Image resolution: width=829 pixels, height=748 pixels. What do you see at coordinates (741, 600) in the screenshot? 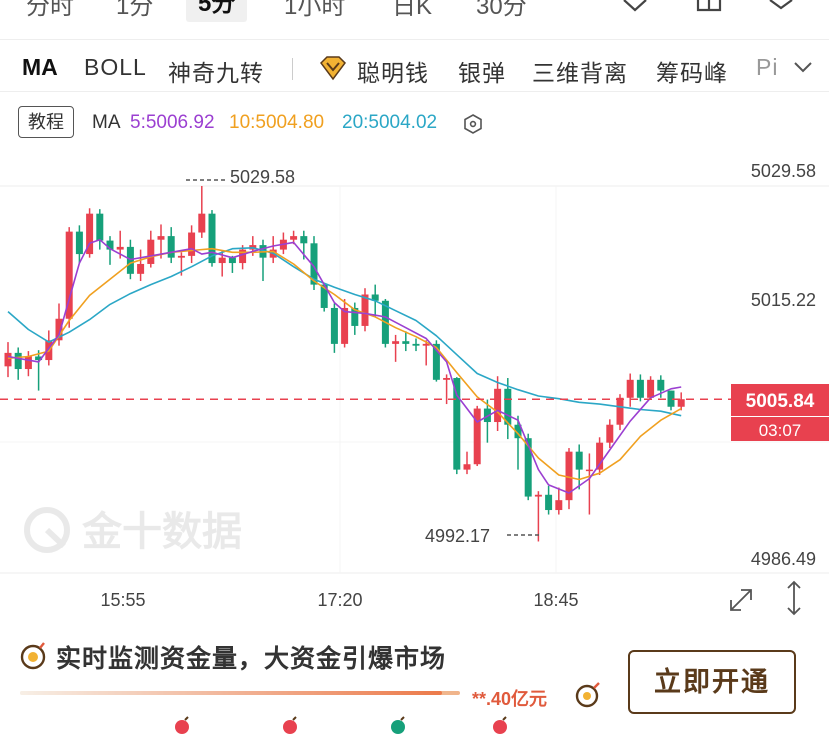
I see `fullscreen-icon` at bounding box center [741, 600].